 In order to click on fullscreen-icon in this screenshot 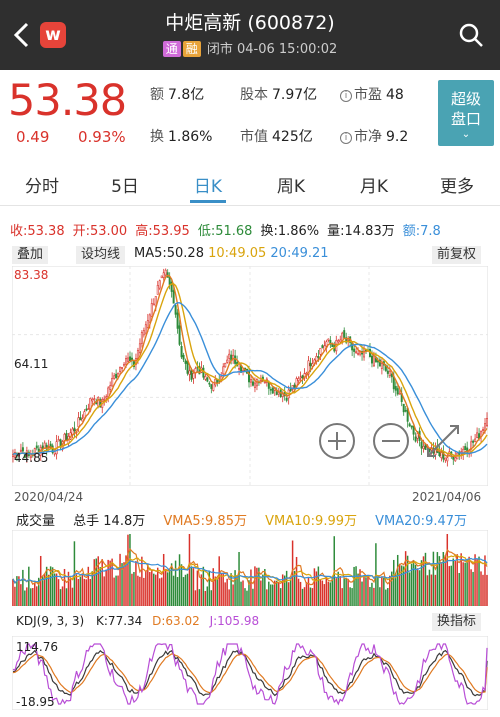, I will do `click(443, 441)`.